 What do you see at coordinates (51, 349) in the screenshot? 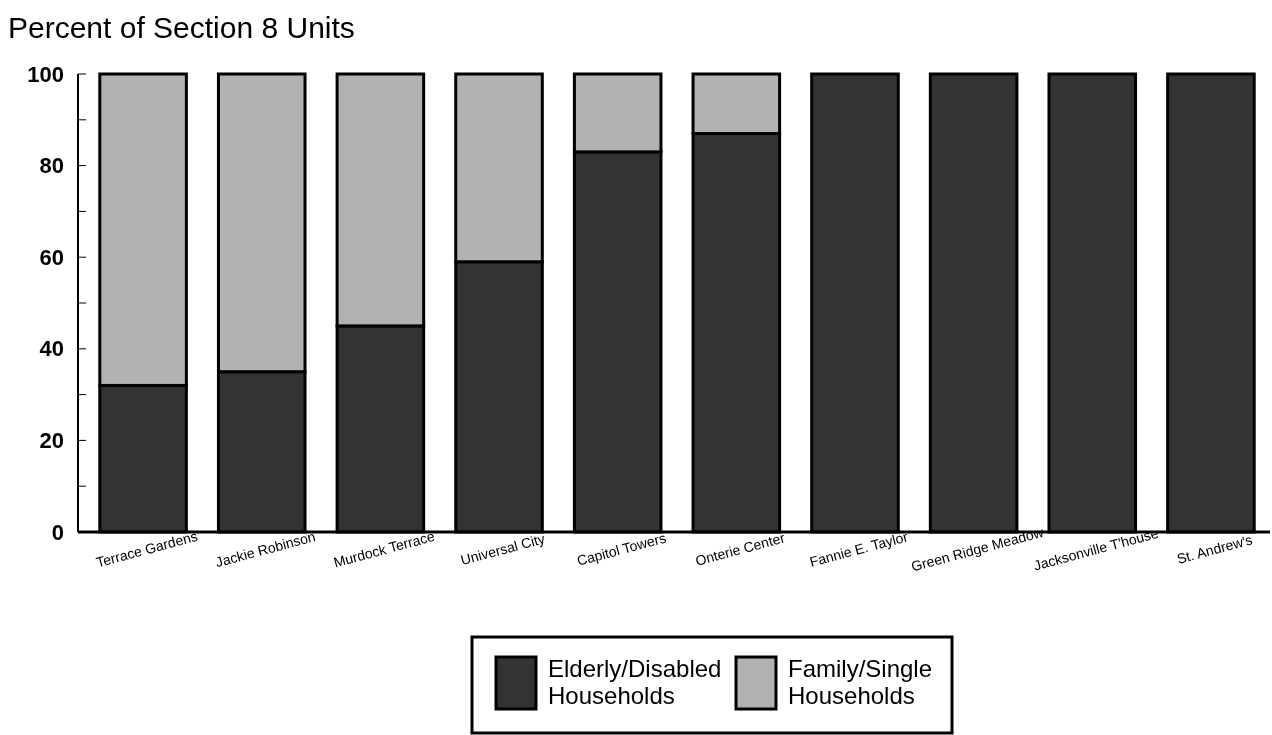
I see `y-tick-label: 40` at bounding box center [51, 349].